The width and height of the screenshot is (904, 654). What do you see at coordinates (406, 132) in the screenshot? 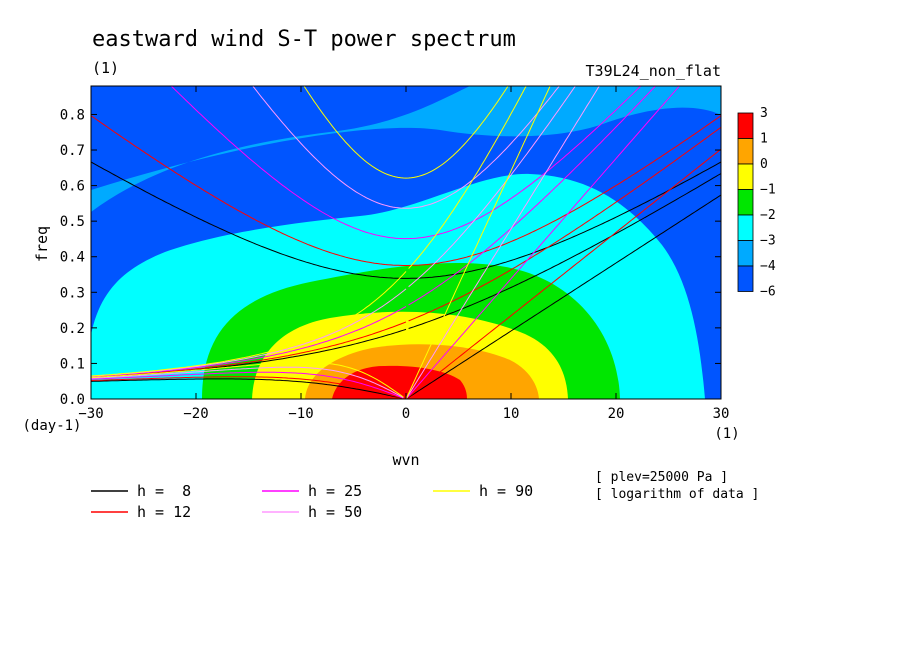
I see `curve-h90-ig` at bounding box center [406, 132].